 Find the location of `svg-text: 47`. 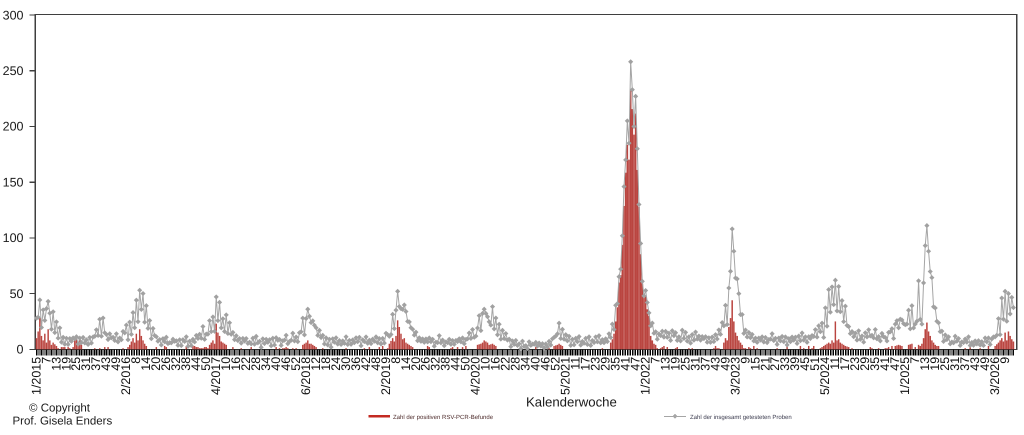

svg-text: 47 is located at coordinates (895, 364).